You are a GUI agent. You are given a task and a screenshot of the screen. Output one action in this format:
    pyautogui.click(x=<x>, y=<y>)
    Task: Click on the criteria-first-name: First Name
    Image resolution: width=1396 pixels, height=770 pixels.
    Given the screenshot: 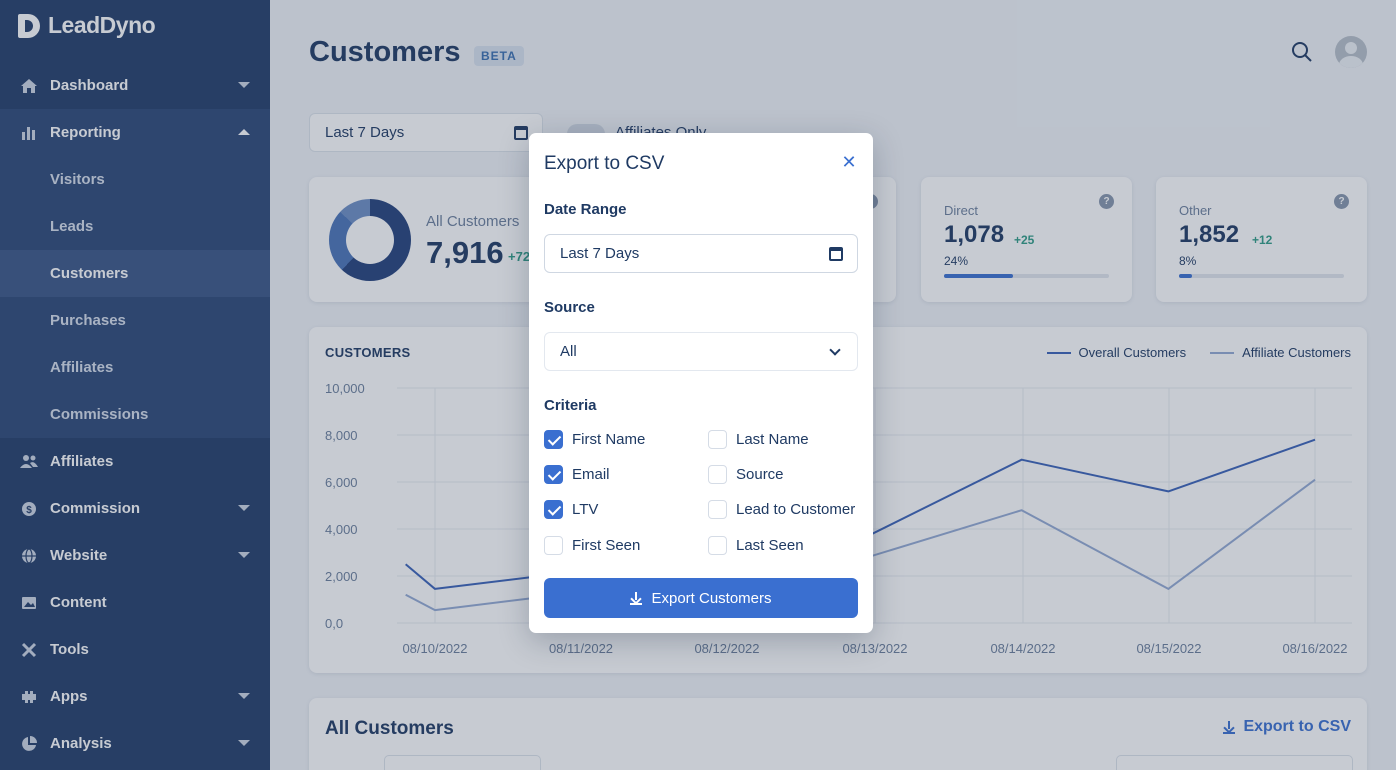 What is the action you would take?
    pyautogui.click(x=594, y=439)
    